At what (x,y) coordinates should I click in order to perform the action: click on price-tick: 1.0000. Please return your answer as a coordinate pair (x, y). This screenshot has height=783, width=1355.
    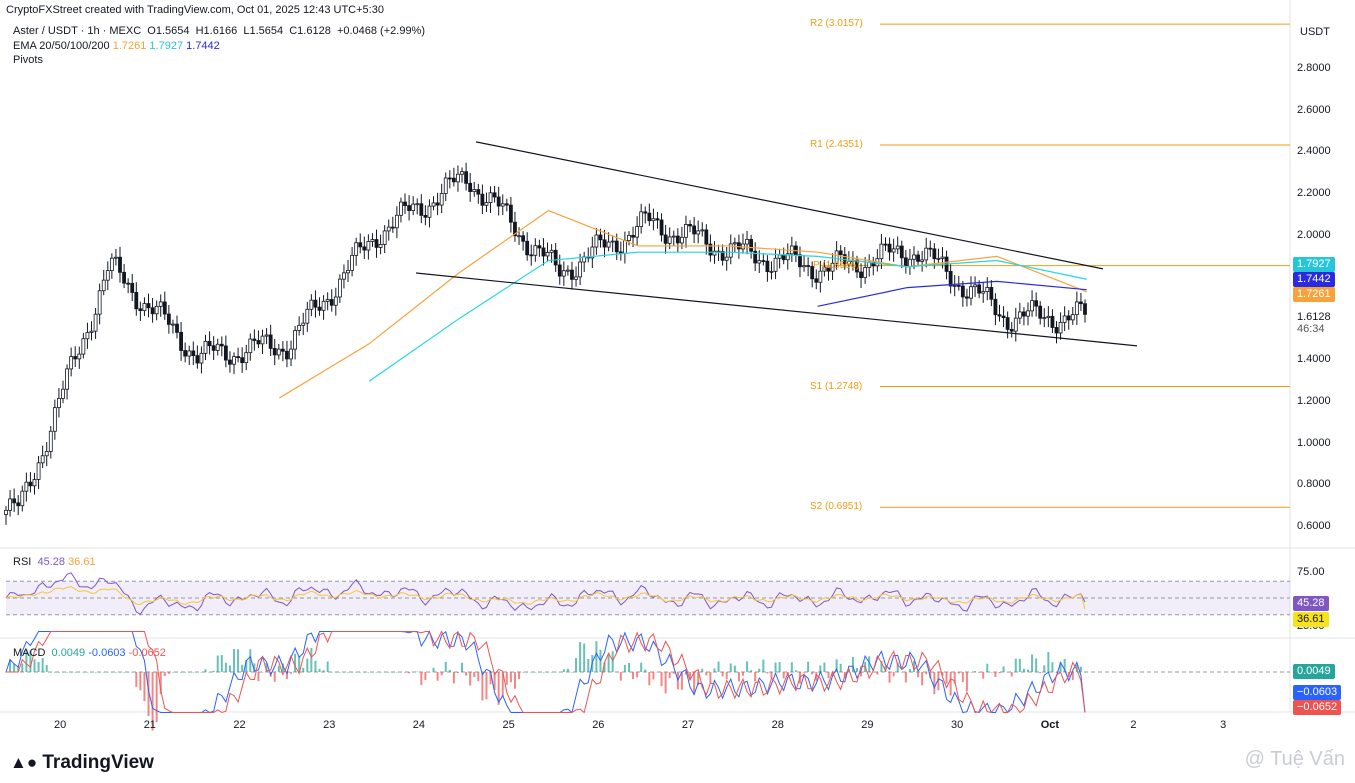
    Looking at the image, I should click on (1314, 442).